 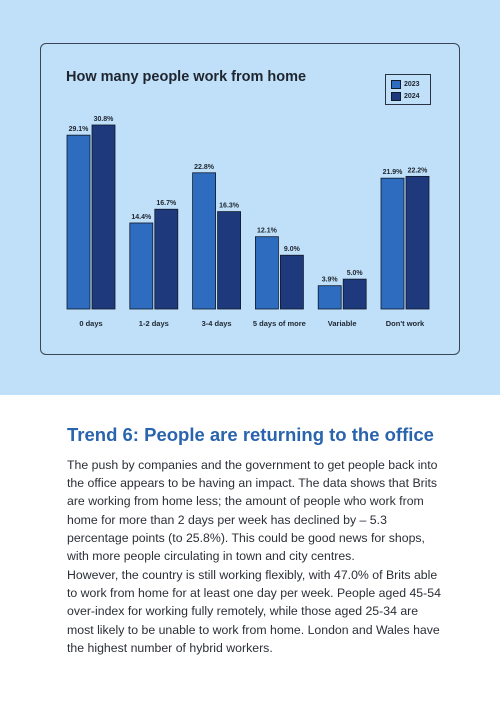 I want to click on bar-value-label: 12.1%, so click(x=267, y=231).